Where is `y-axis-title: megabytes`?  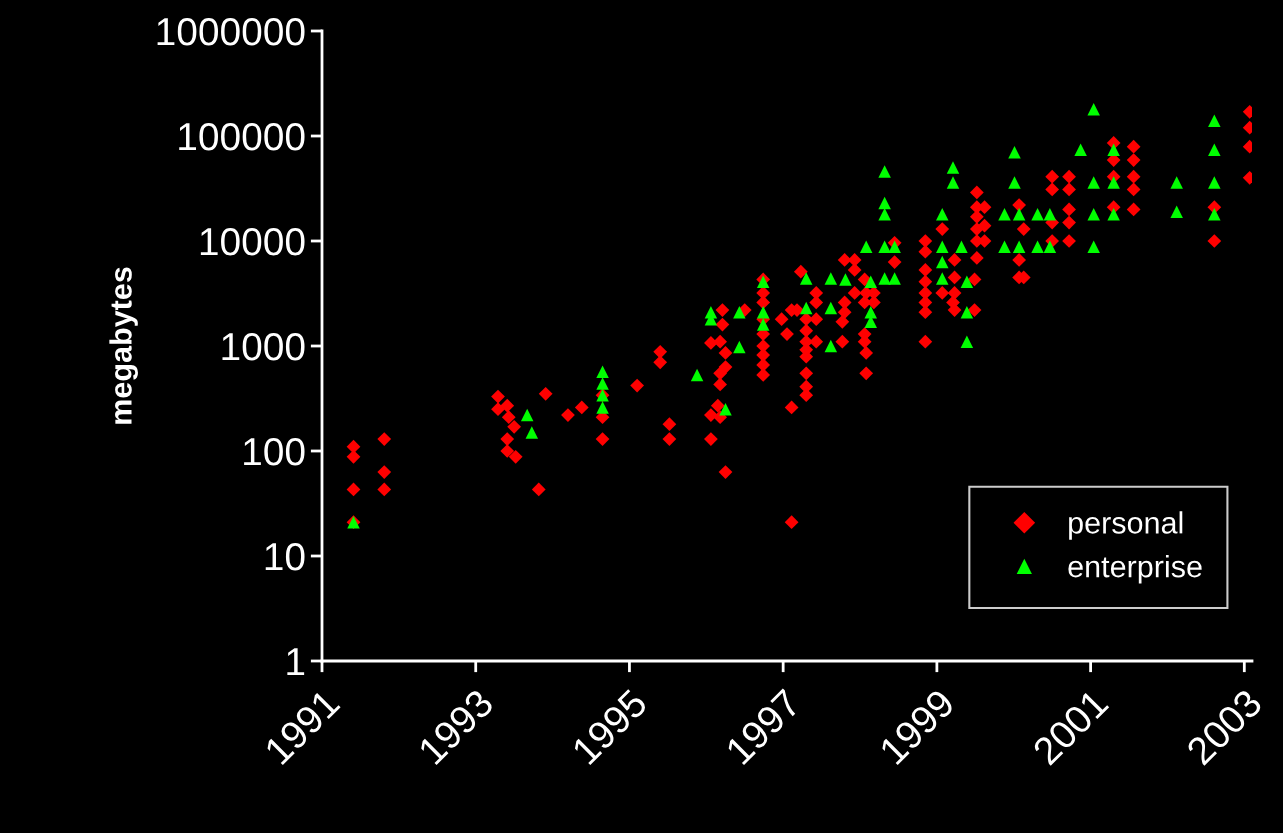 y-axis-title: megabytes is located at coordinates (123, 345).